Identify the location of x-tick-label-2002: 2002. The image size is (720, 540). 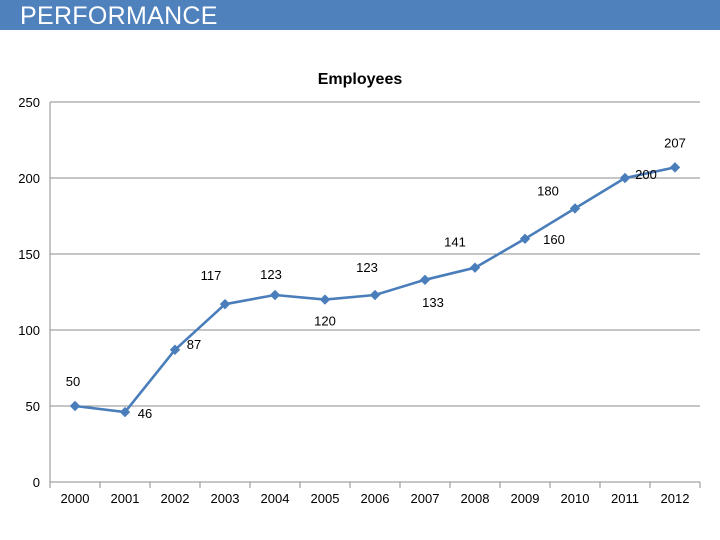
(175, 498).